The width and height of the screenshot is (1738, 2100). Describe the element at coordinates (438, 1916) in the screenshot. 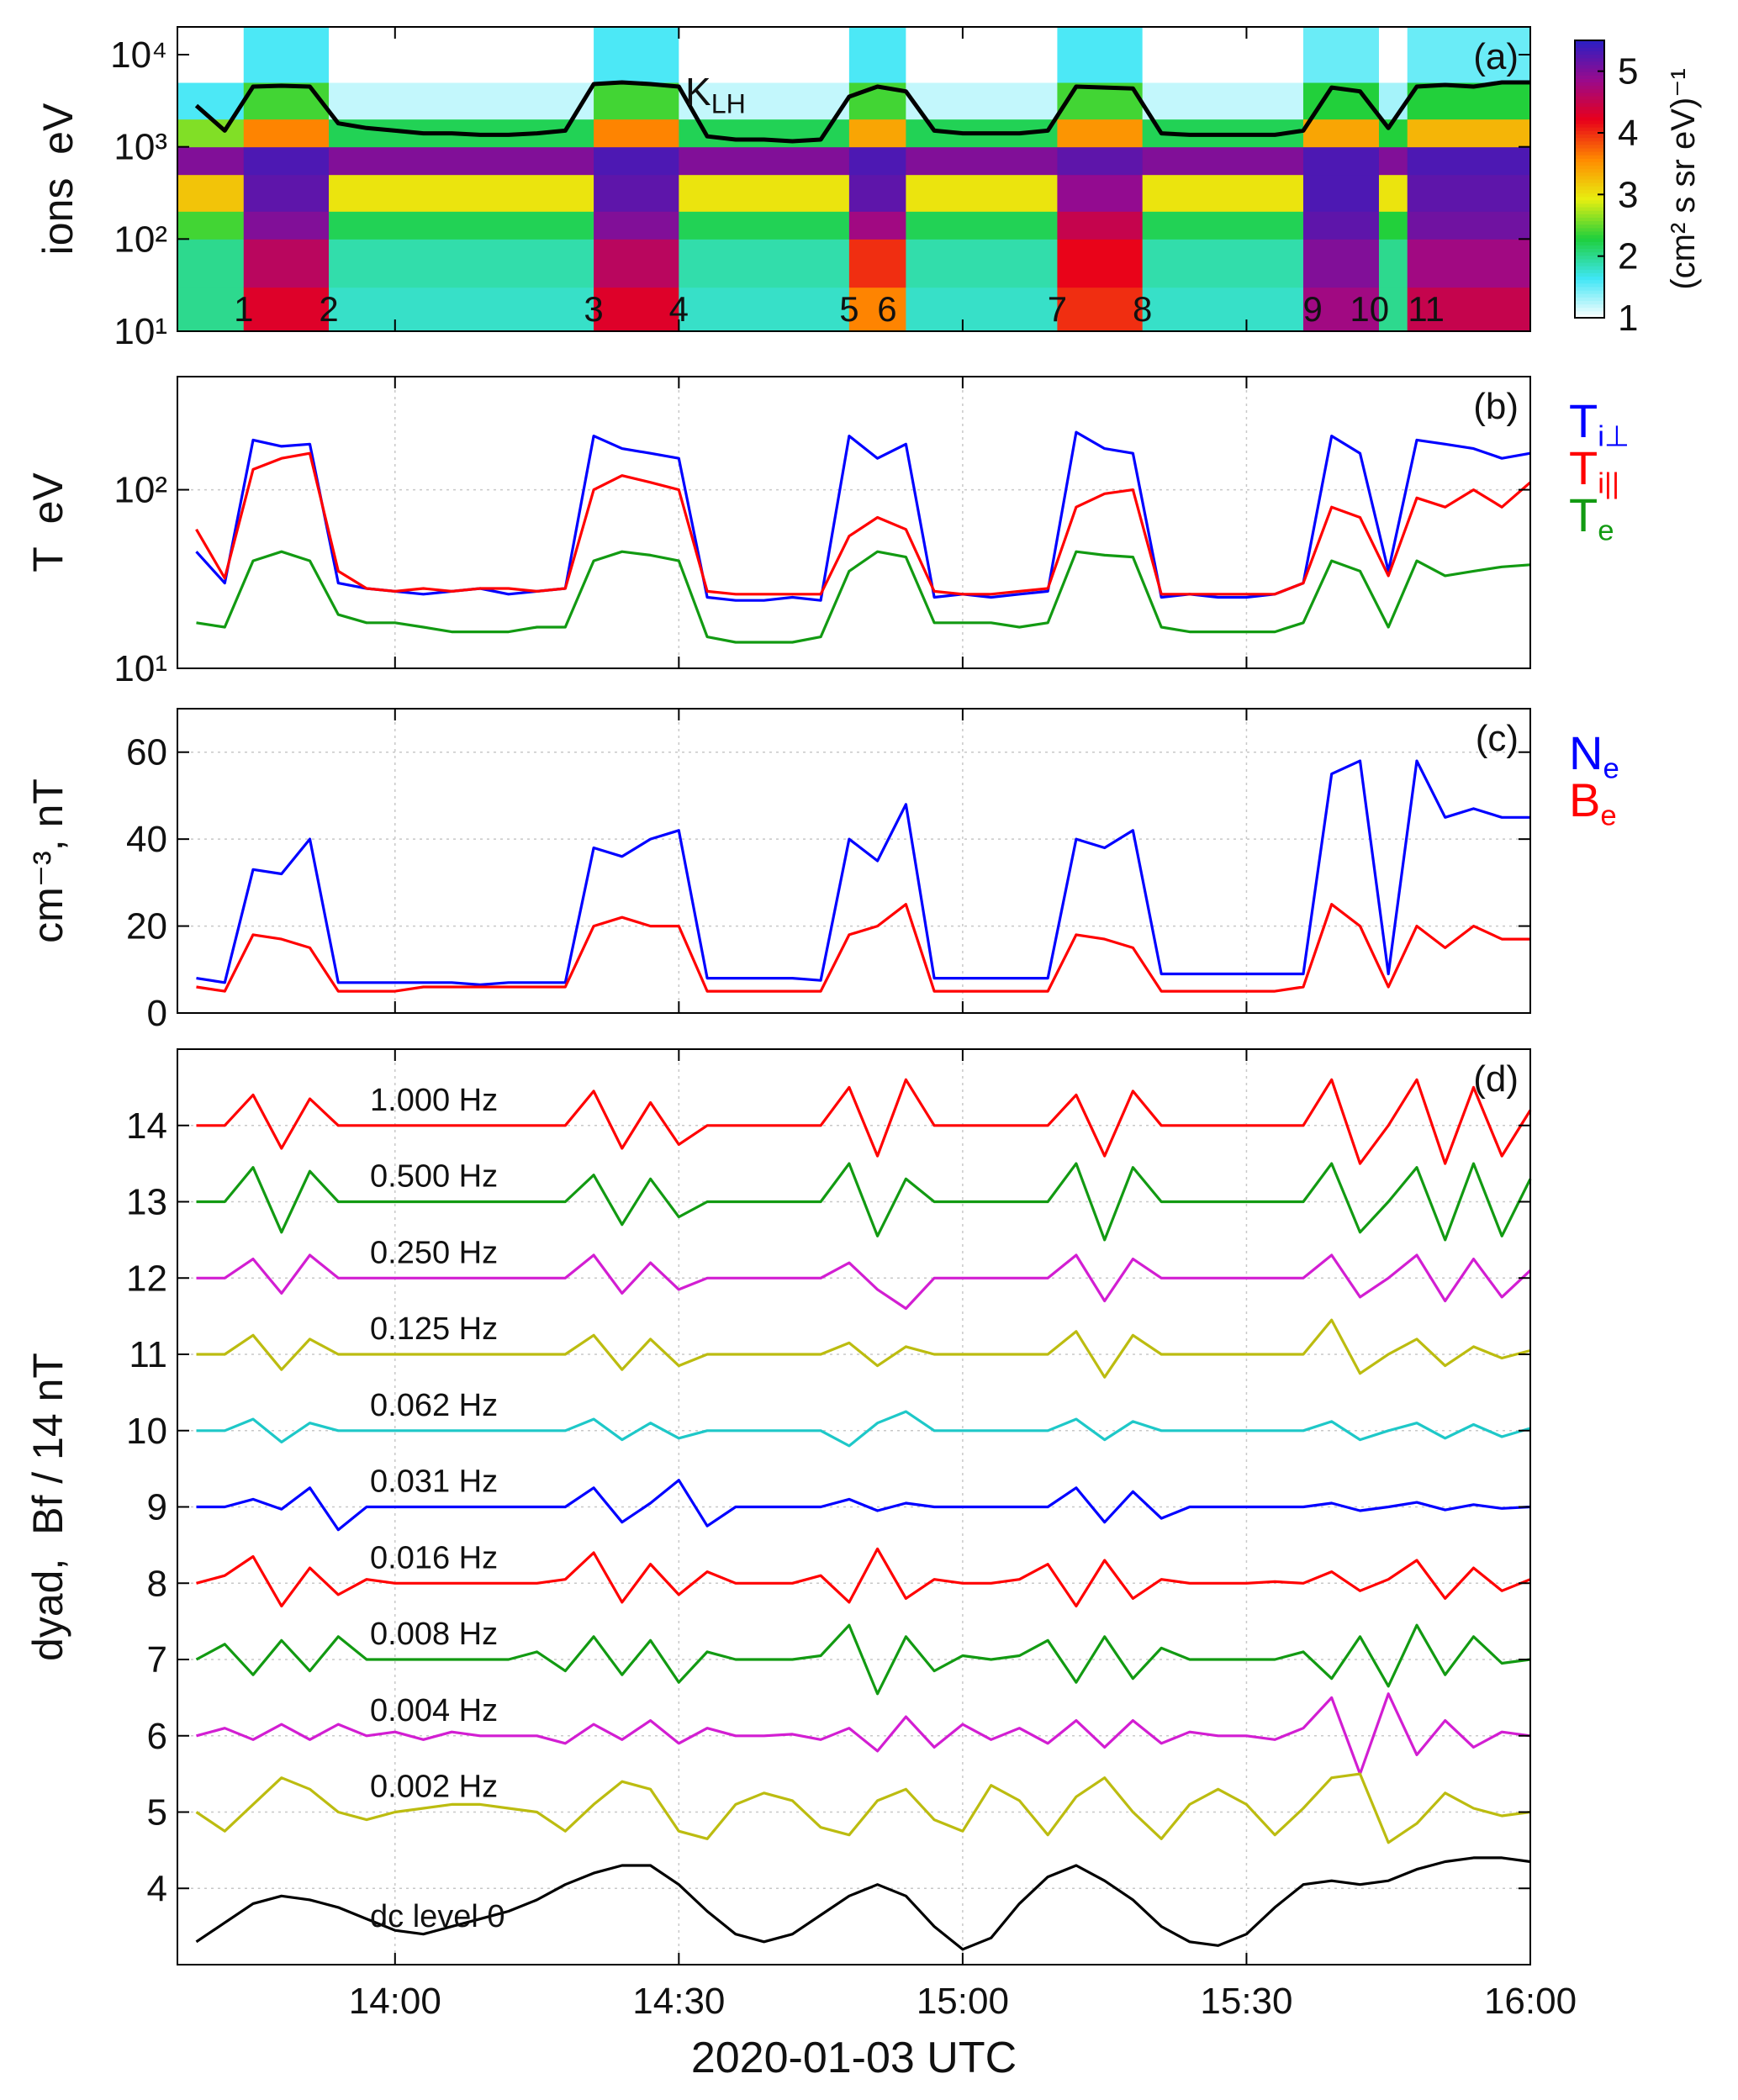

I see `series-label: dc level 0` at that location.